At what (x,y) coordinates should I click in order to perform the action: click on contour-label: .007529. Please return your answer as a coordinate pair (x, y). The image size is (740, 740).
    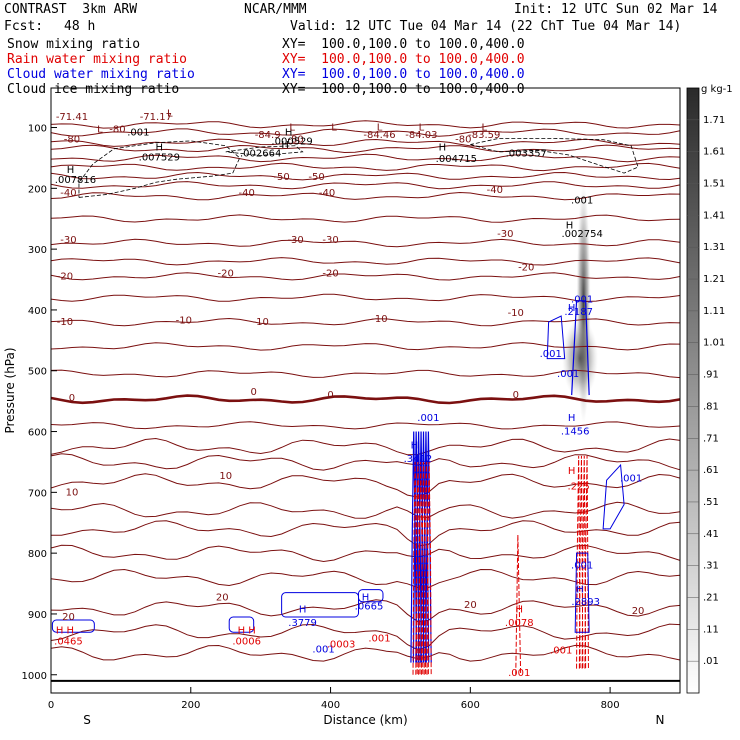
    Looking at the image, I should click on (159, 157).